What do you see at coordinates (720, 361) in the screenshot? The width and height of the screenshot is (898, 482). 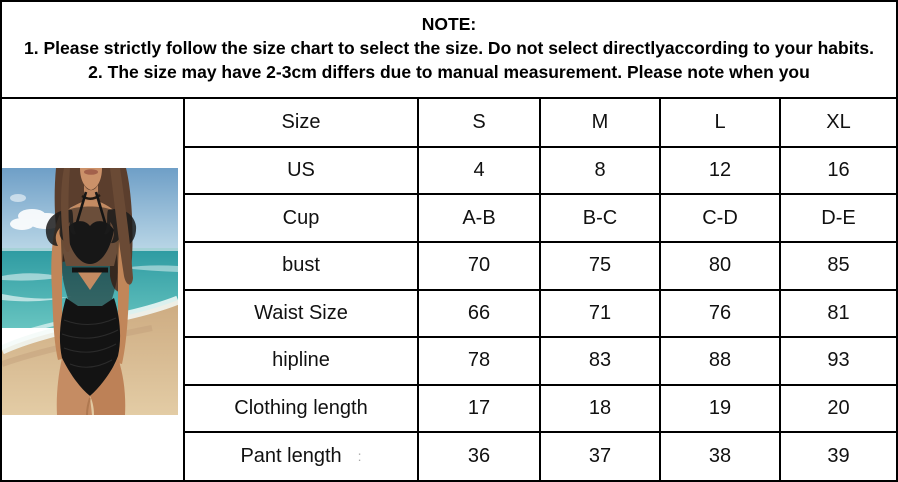 I see `cell: 88` at bounding box center [720, 361].